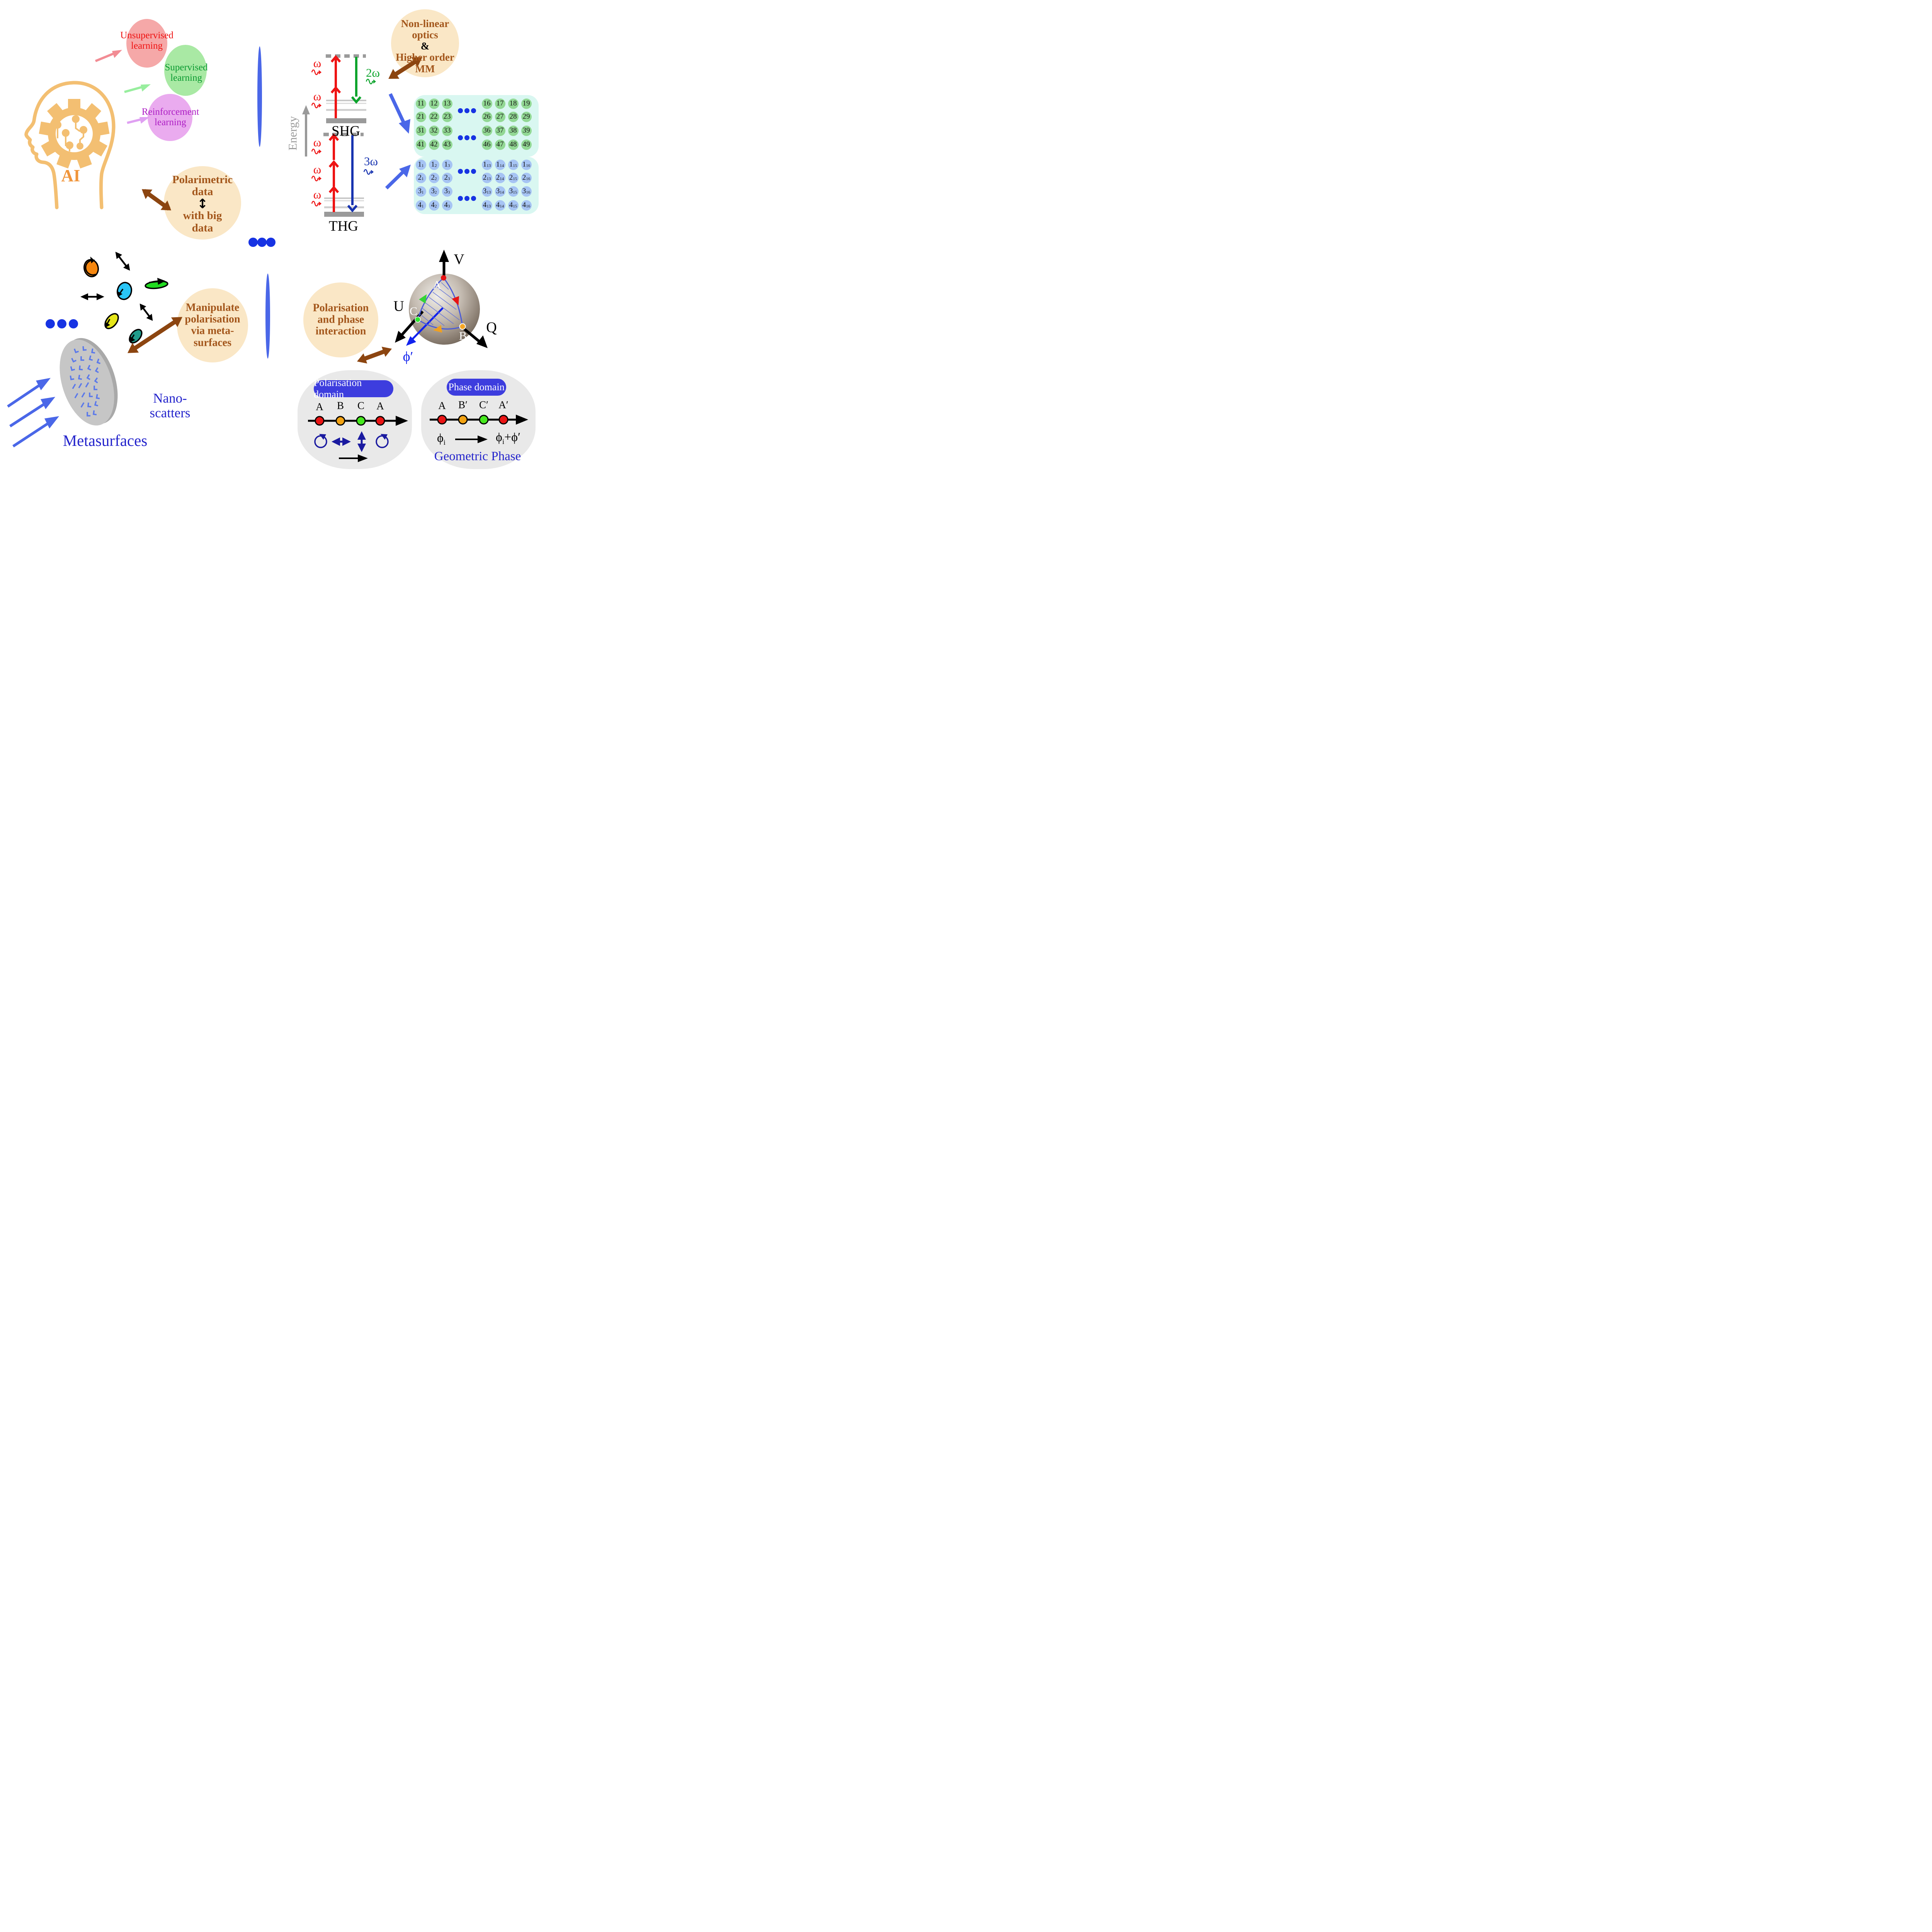 The width and height of the screenshot is (1932, 1932). Describe the element at coordinates (500, 144) in the screenshot. I see `matrix-cell: 47` at that location.